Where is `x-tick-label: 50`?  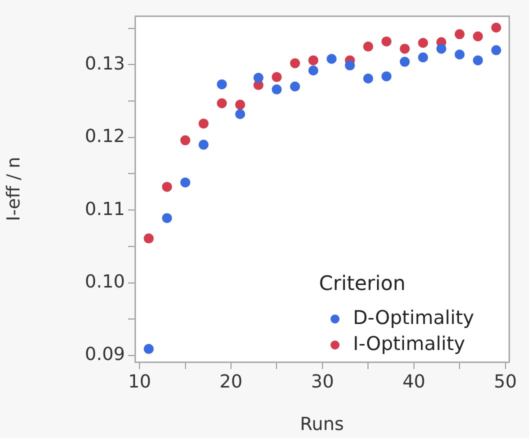
x-tick-label: 50 is located at coordinates (505, 381).